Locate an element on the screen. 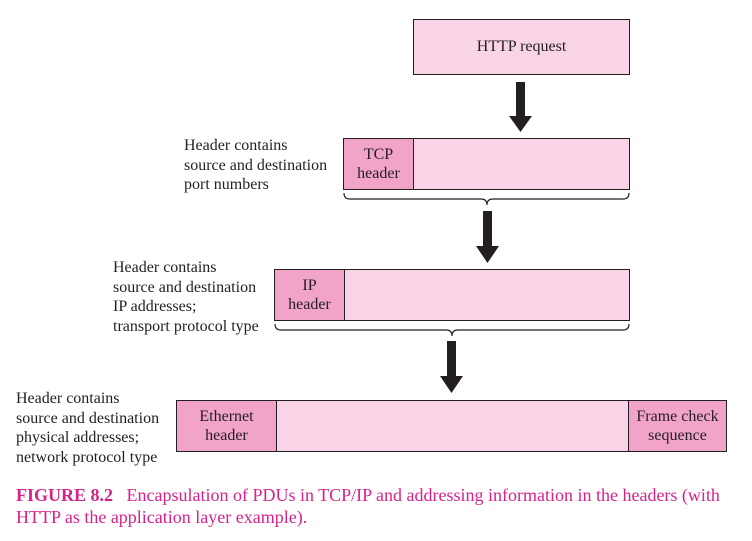 The image size is (752, 541). http-request-box: HTTP request is located at coordinates (521, 47).